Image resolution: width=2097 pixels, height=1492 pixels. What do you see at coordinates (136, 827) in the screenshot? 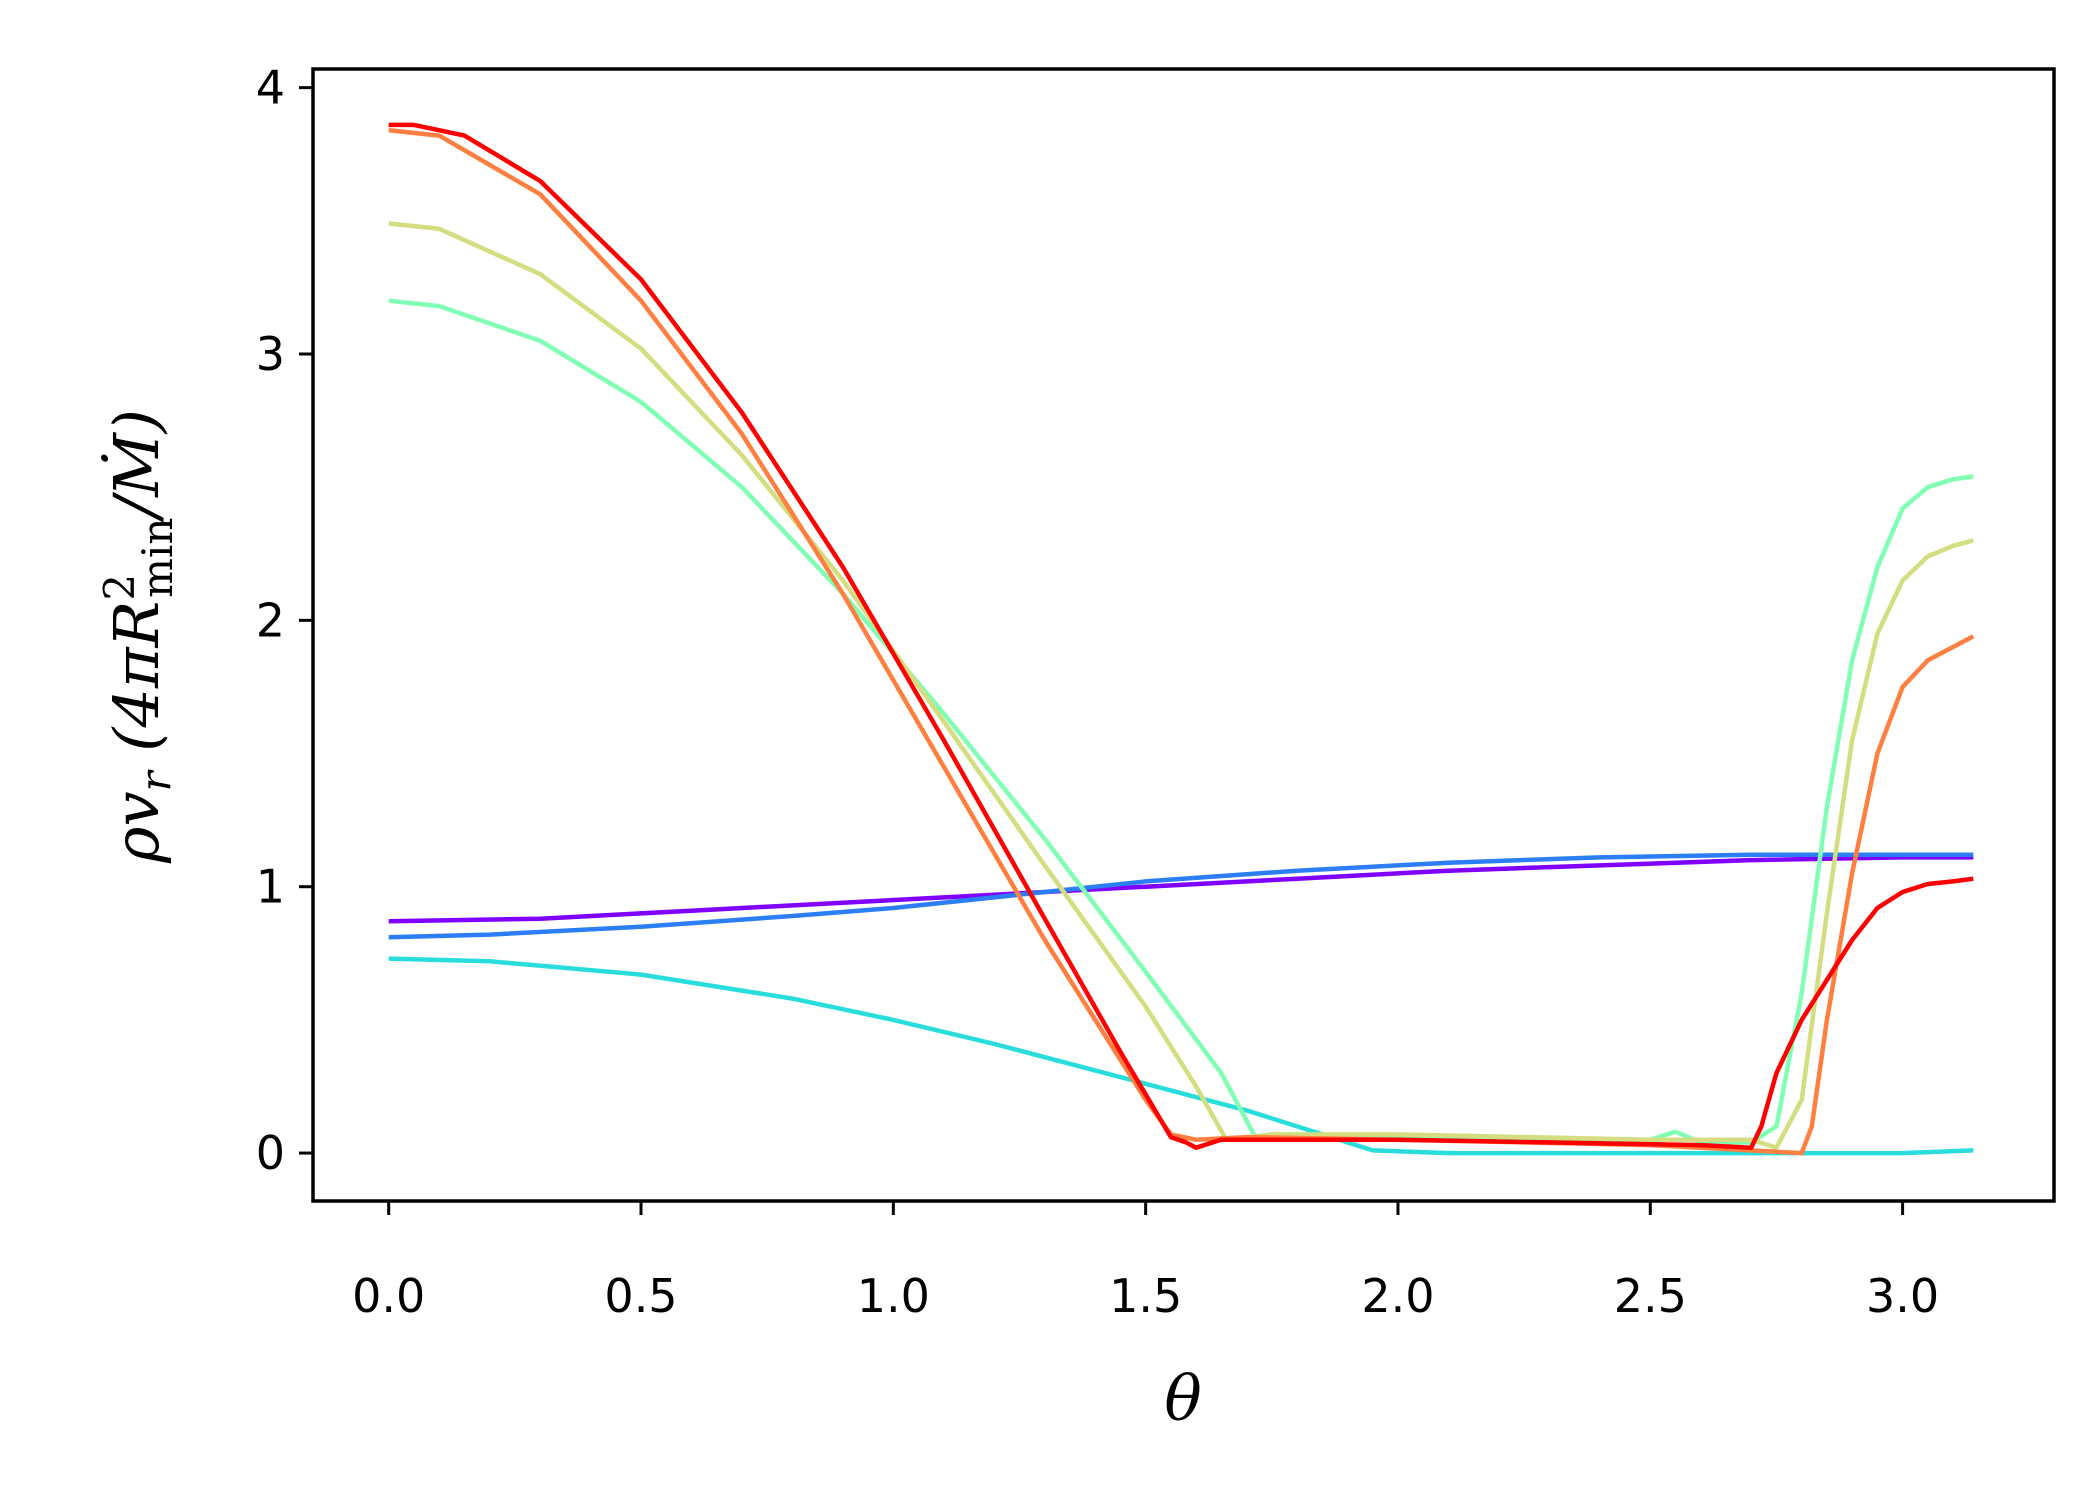
I see `y-label-rho: ρv` at bounding box center [136, 827].